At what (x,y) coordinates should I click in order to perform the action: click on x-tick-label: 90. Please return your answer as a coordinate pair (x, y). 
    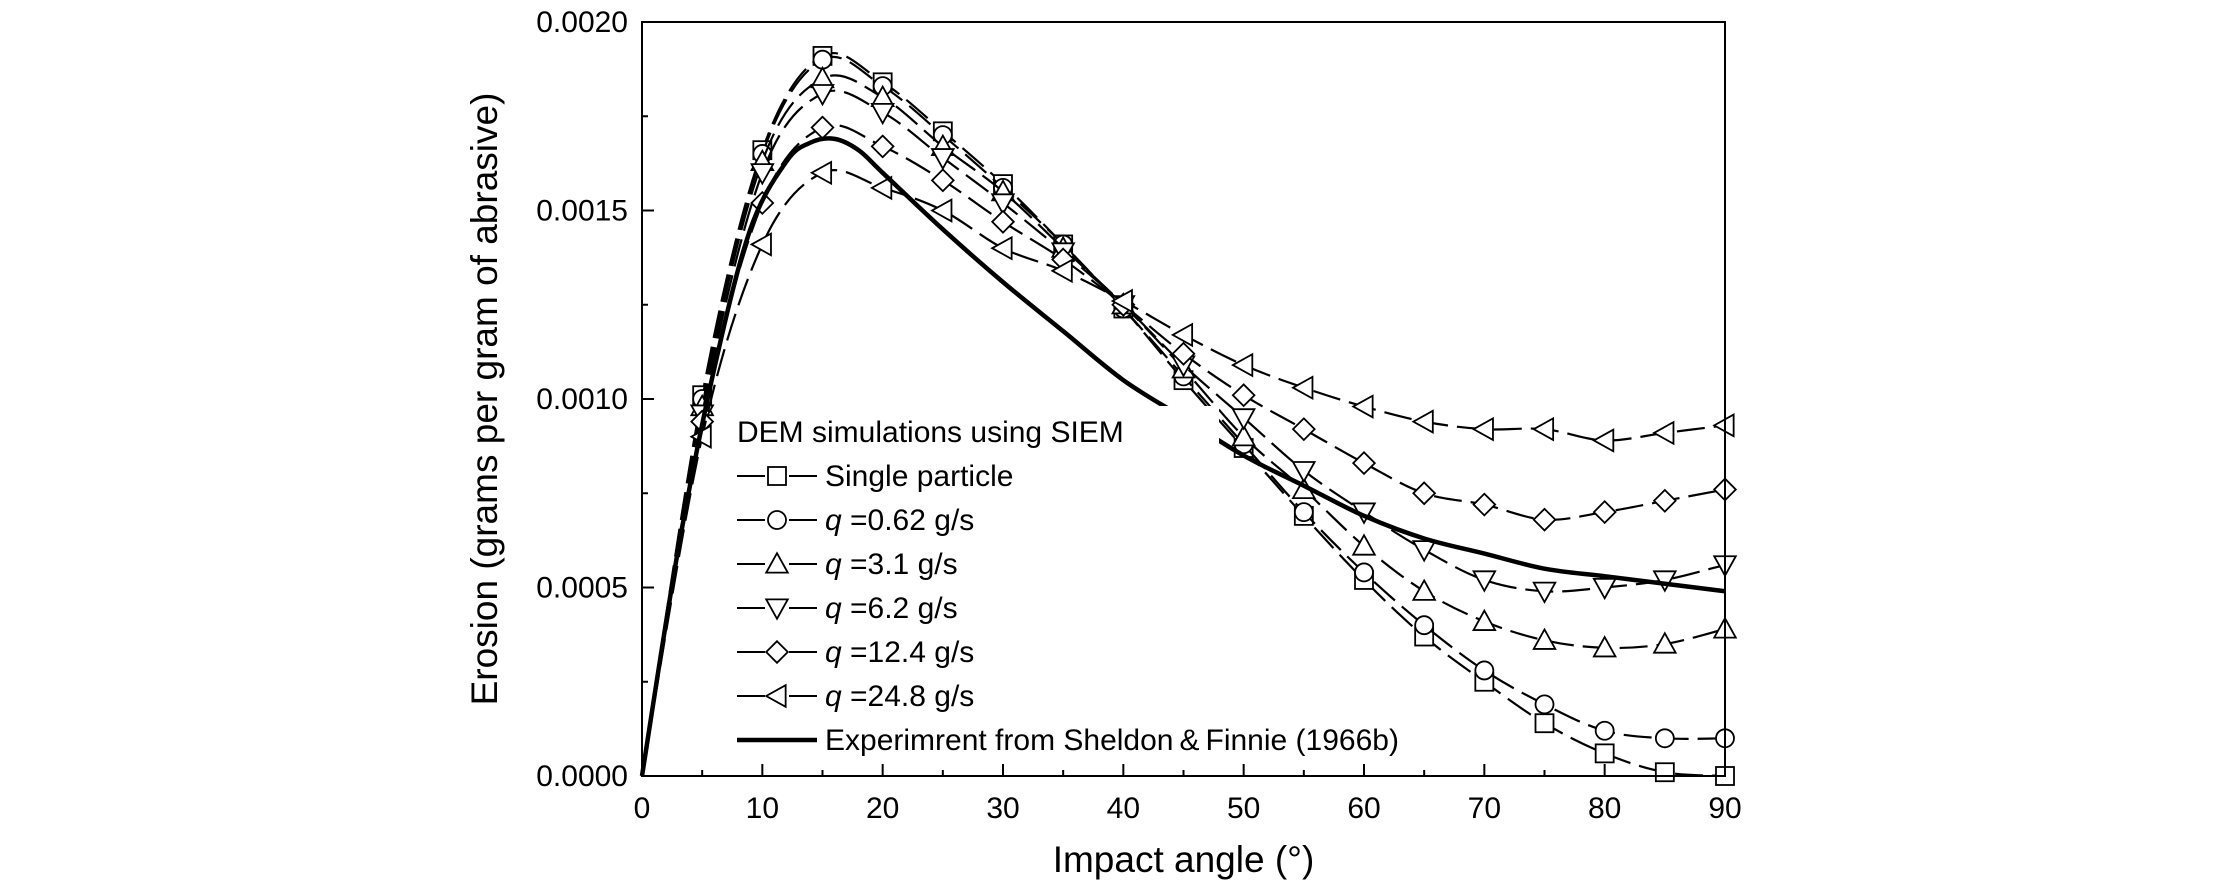
    Looking at the image, I should click on (1724, 808).